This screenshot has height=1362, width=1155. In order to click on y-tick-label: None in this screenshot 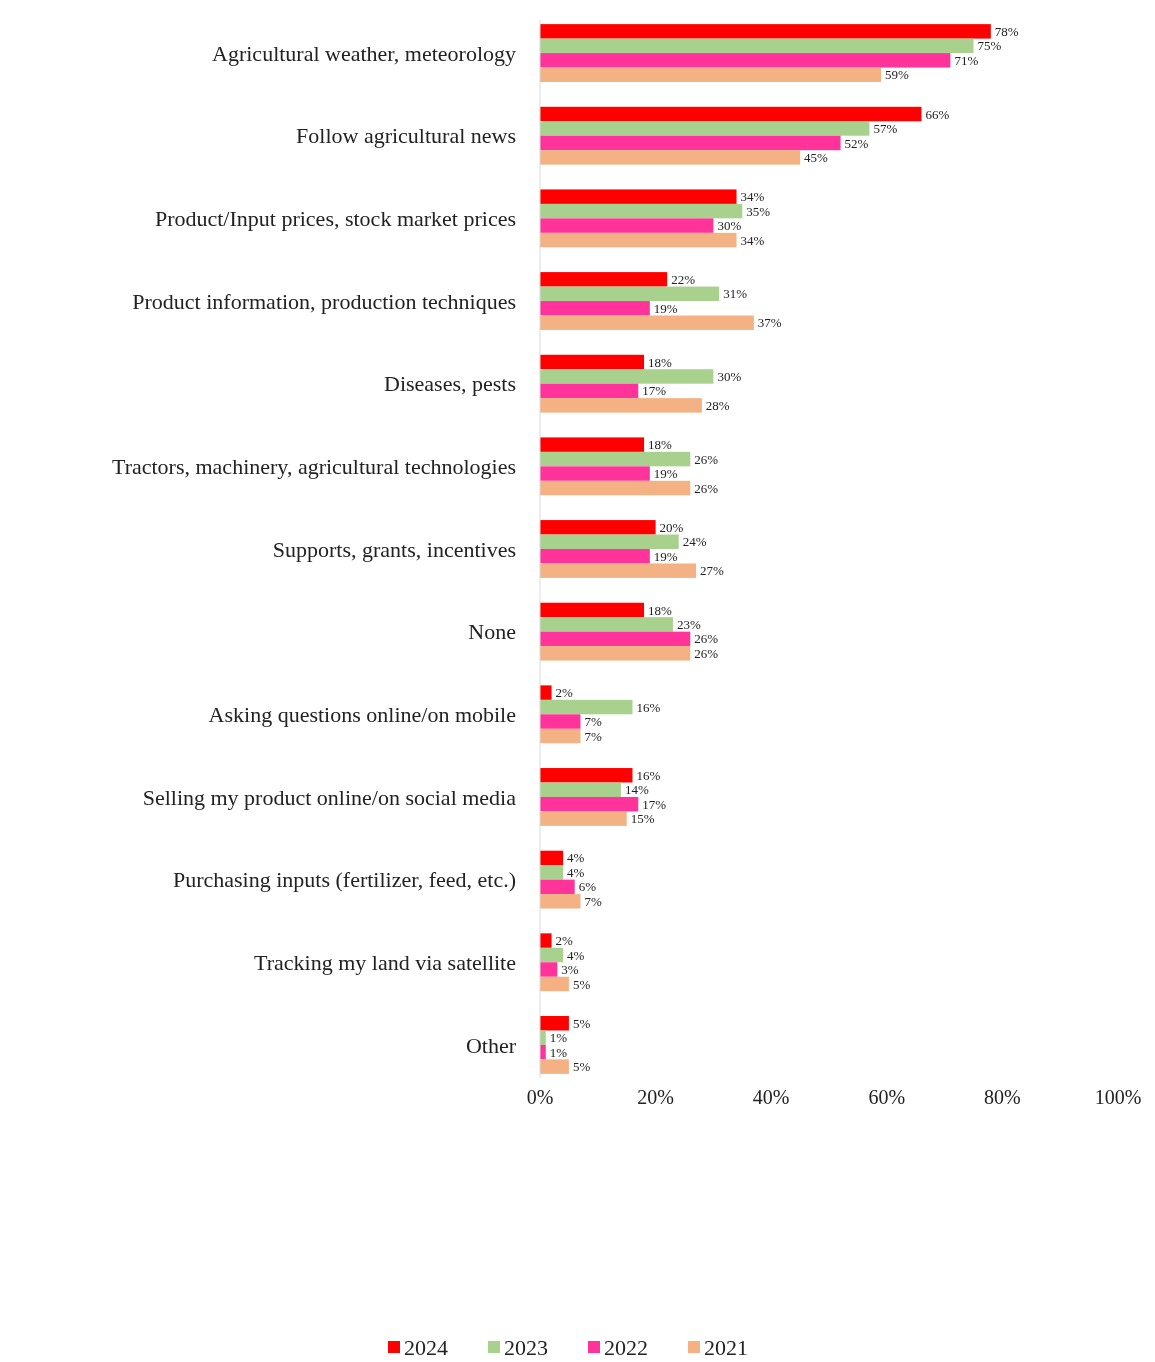, I will do `click(492, 632)`.